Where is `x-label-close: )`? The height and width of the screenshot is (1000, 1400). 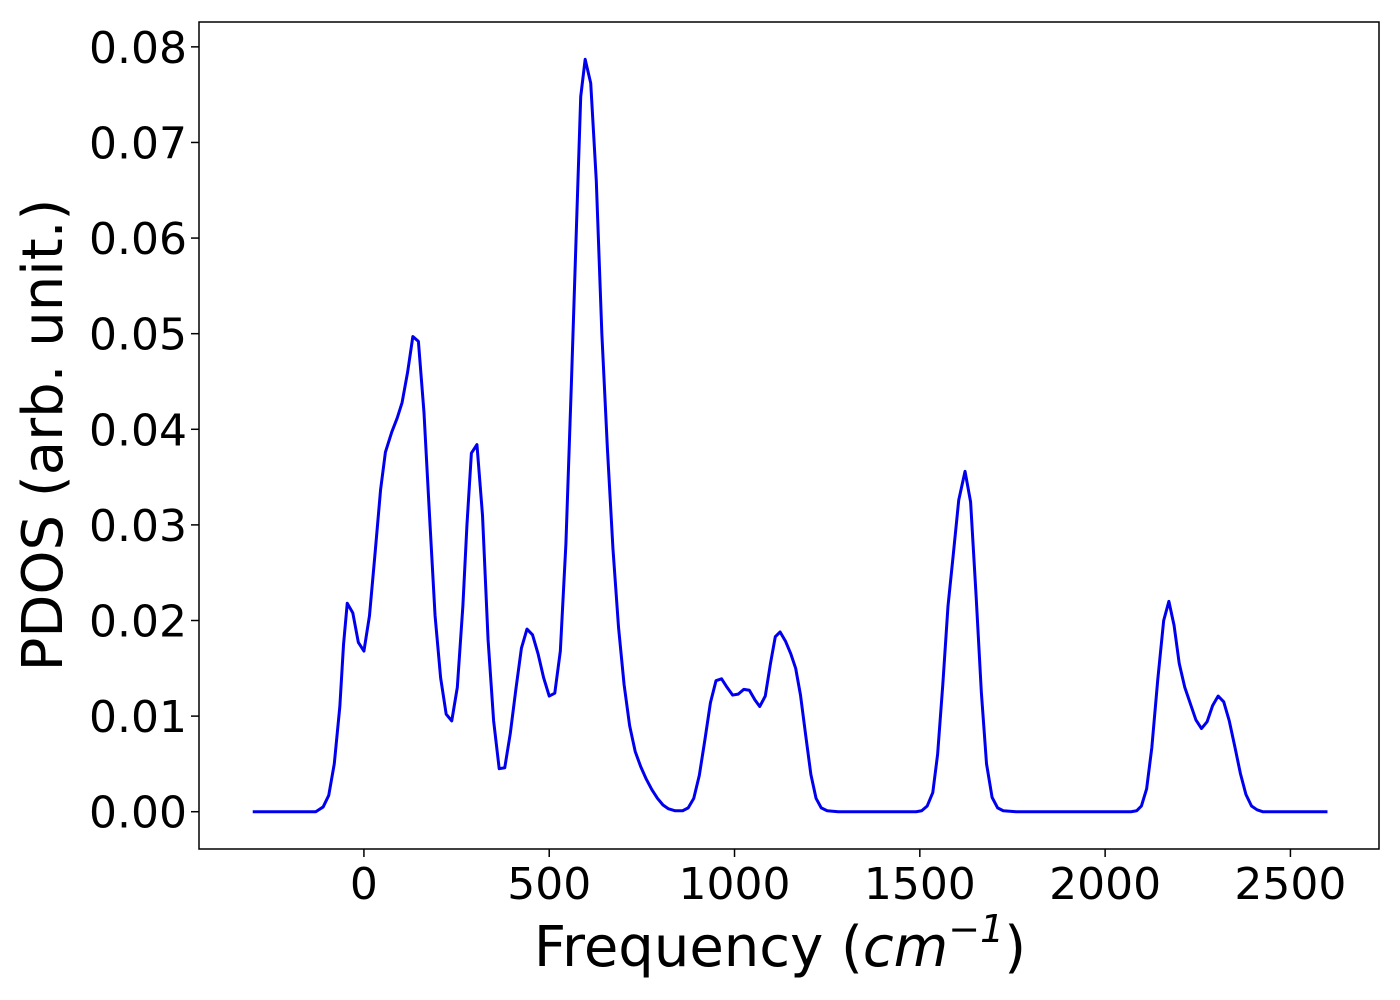
x-label-close: ) is located at coordinates (1015, 947).